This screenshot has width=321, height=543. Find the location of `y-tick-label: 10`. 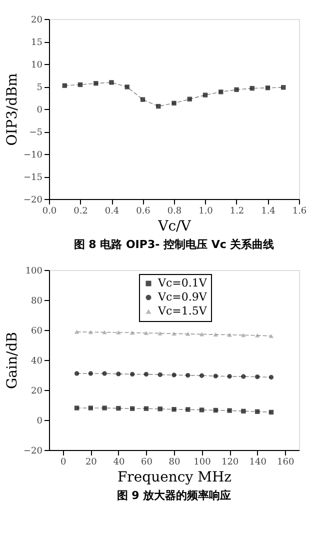

y-tick-label: 10 is located at coordinates (37, 65).